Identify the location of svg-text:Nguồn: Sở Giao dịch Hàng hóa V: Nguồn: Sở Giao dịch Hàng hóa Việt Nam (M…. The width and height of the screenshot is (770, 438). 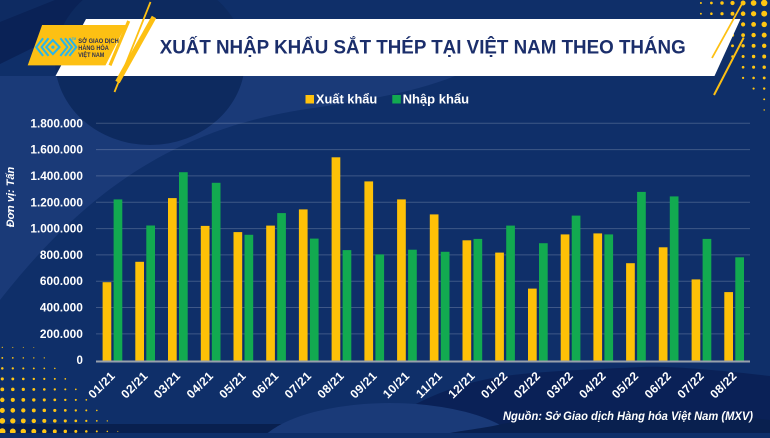
(628, 417).